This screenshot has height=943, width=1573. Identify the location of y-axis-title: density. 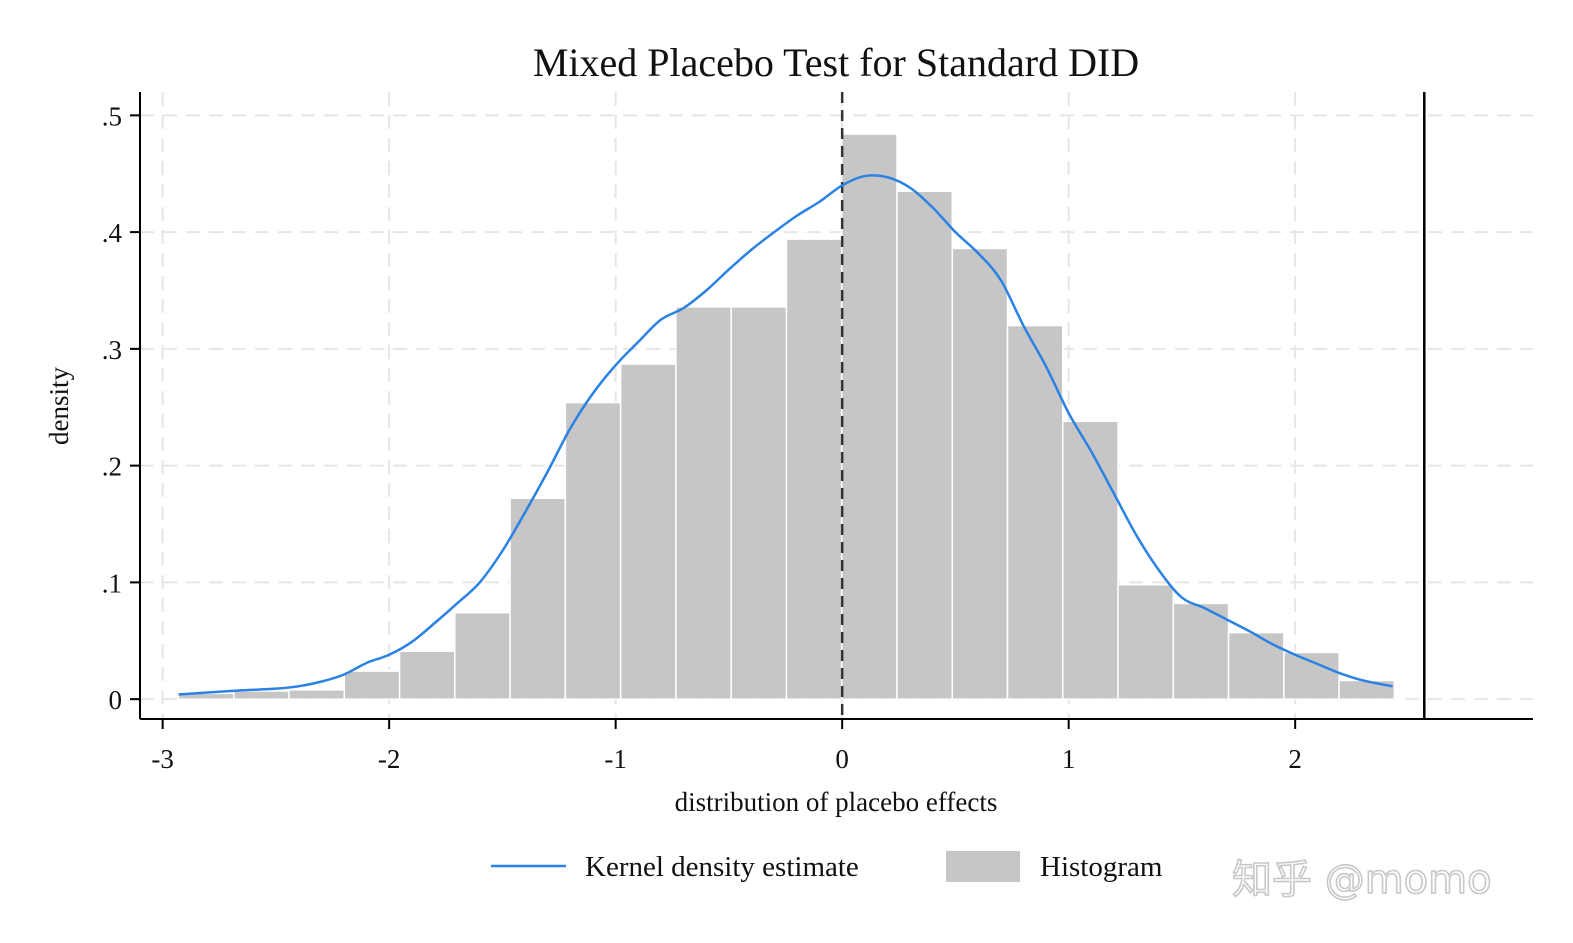
(59, 406).